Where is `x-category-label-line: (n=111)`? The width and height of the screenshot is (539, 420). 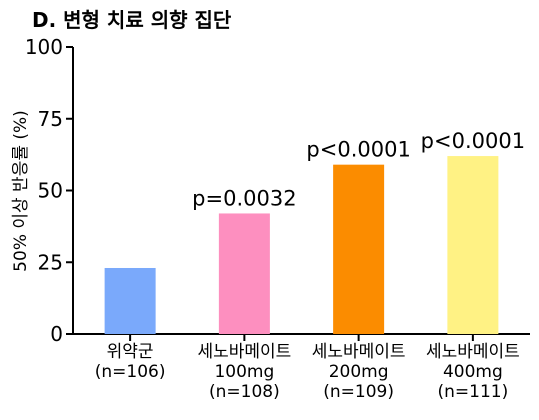
x-category-label-line: (n=111) is located at coordinates (473, 392).